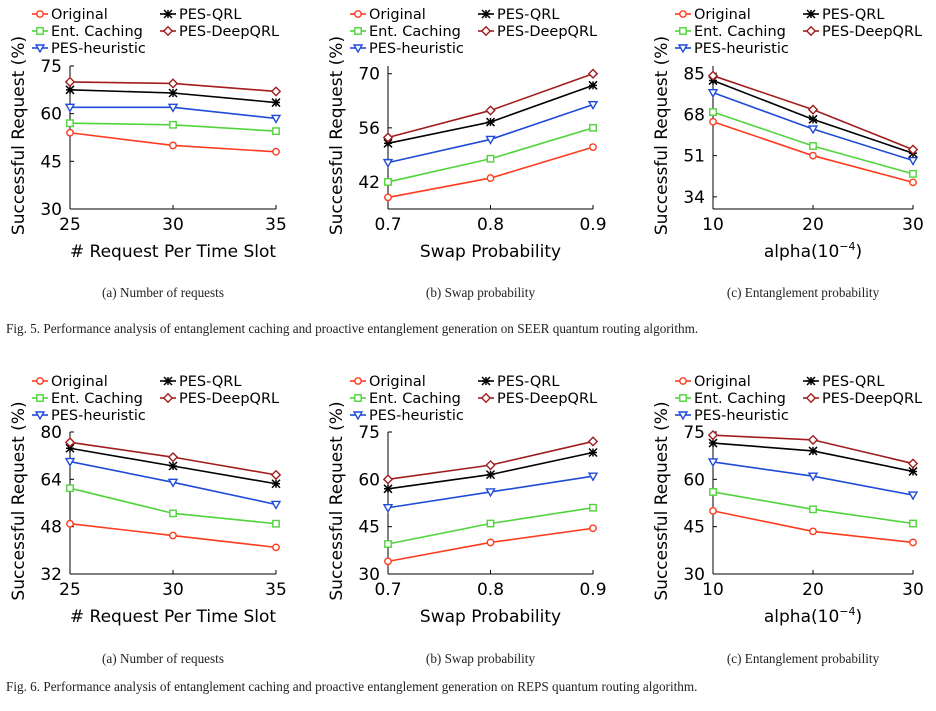 The image size is (936, 711). Describe the element at coordinates (70, 382) in the screenshot. I see `legend-item: Original` at that location.